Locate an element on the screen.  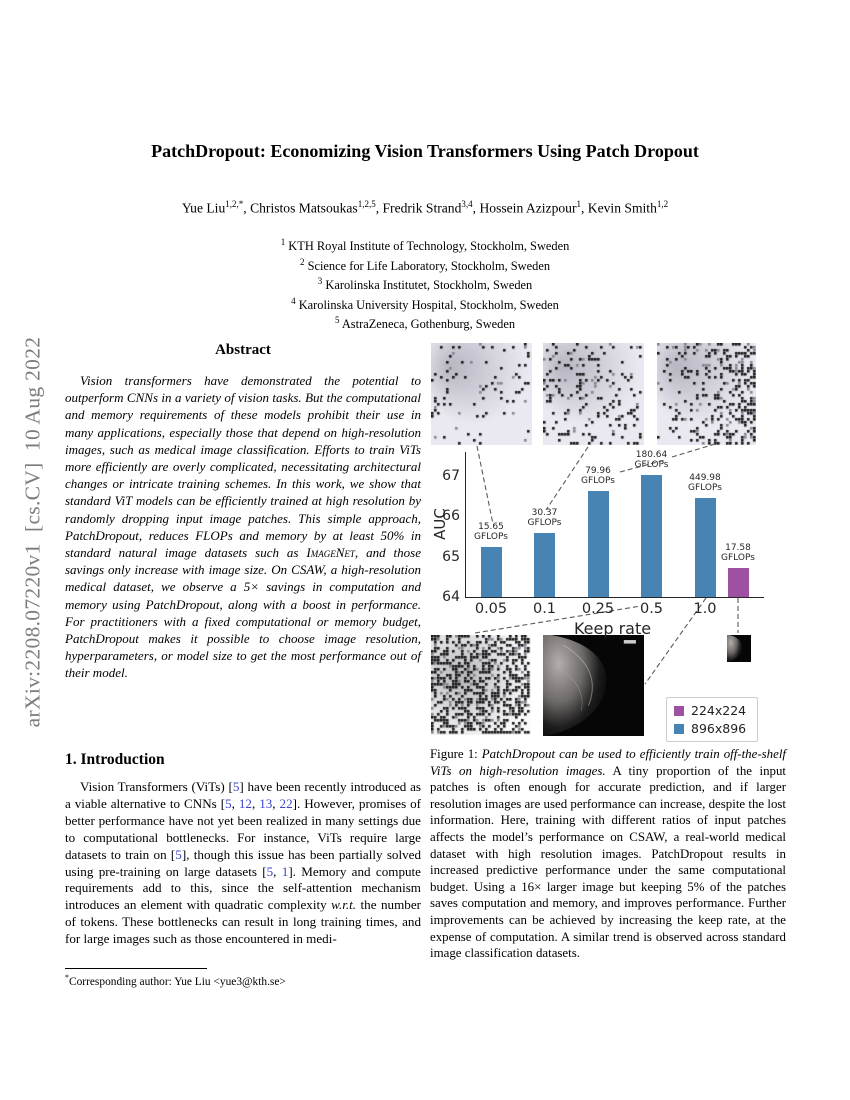
dropout-mask-image is located at coordinates (481, 685).